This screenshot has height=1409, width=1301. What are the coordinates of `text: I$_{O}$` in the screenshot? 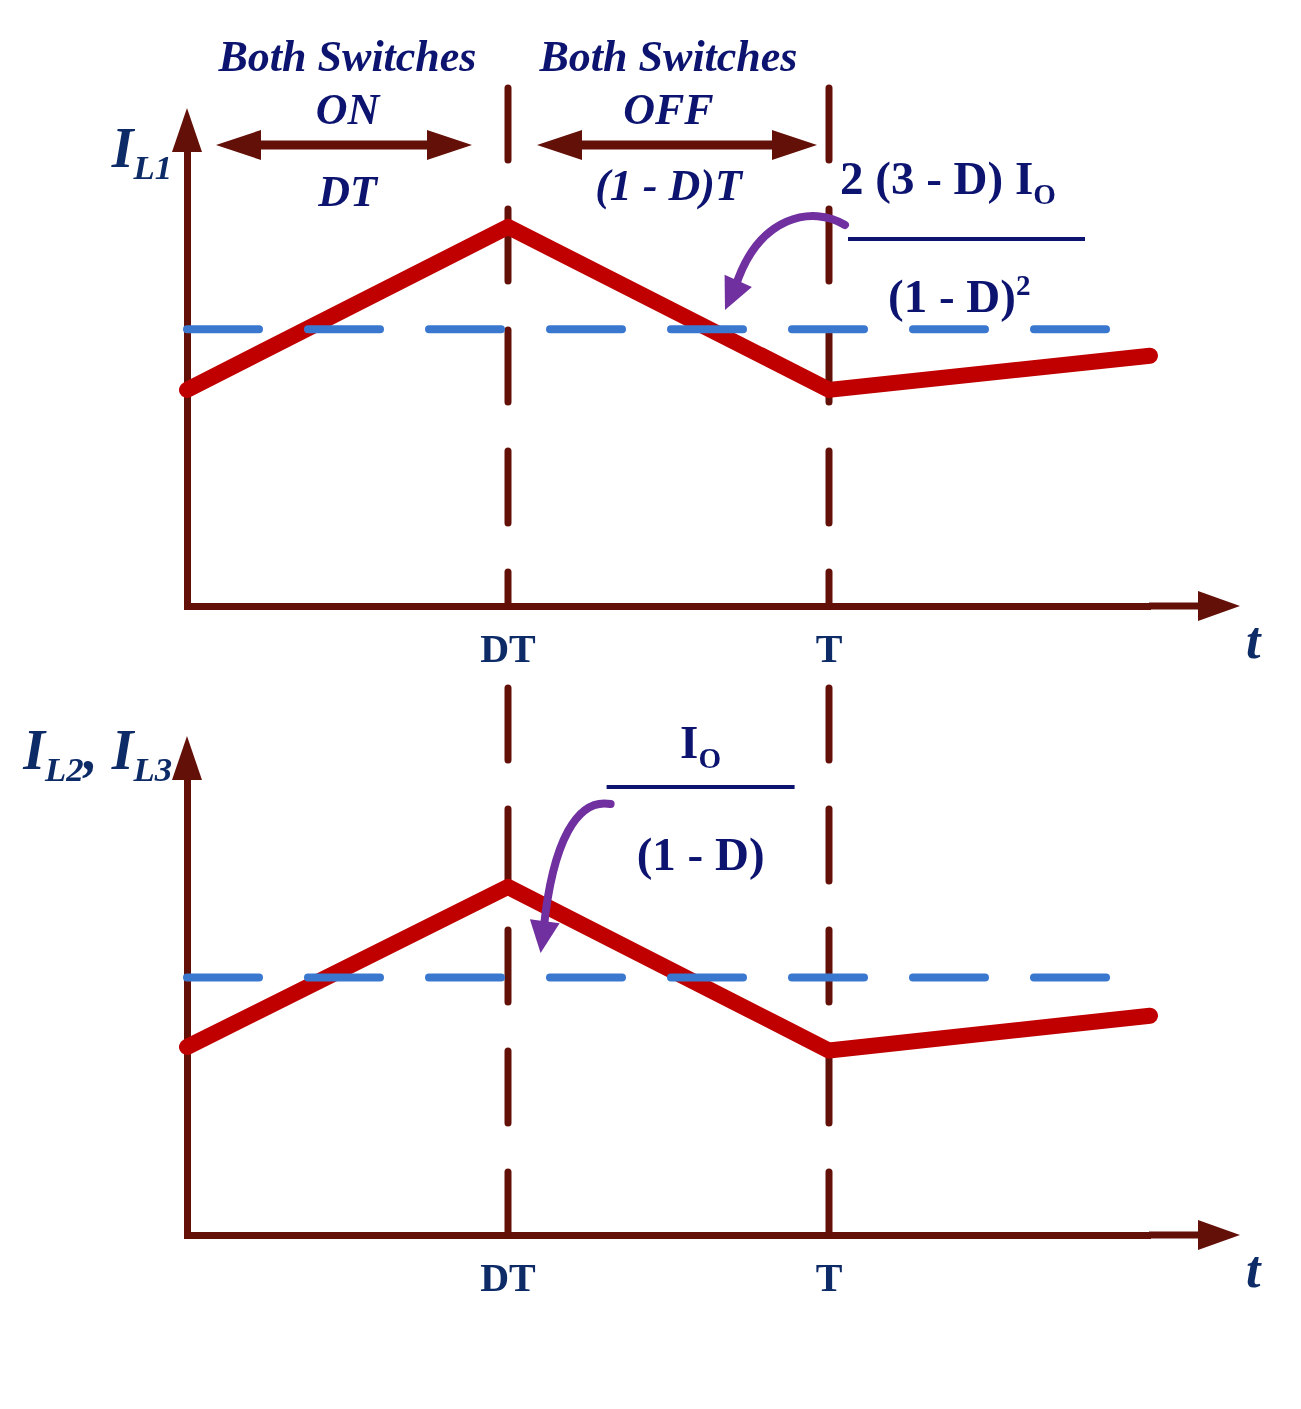 It's located at (701, 745).